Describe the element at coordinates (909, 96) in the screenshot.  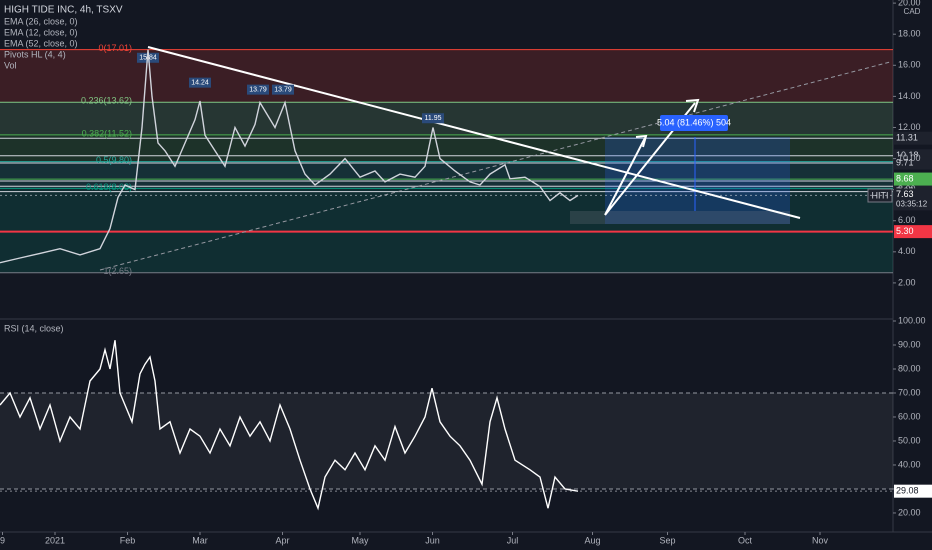
I see `y-tick-label: 14.00` at that location.